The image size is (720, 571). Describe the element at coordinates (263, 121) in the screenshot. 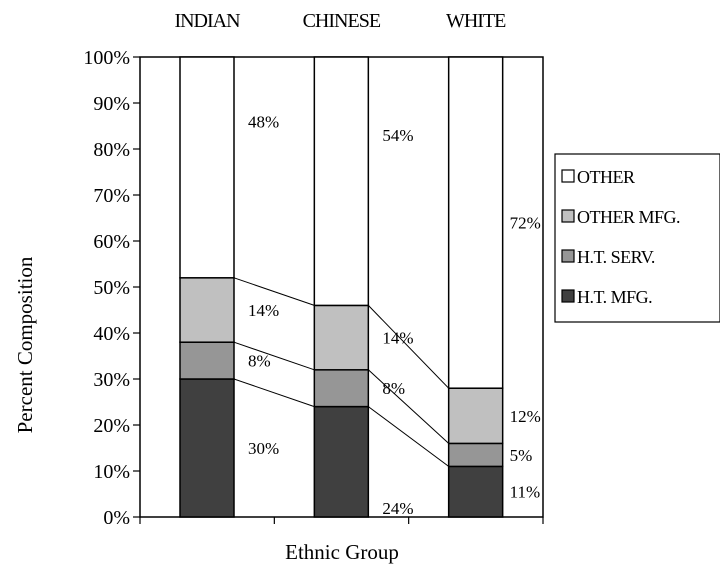

I see `data-label: 48%` at that location.